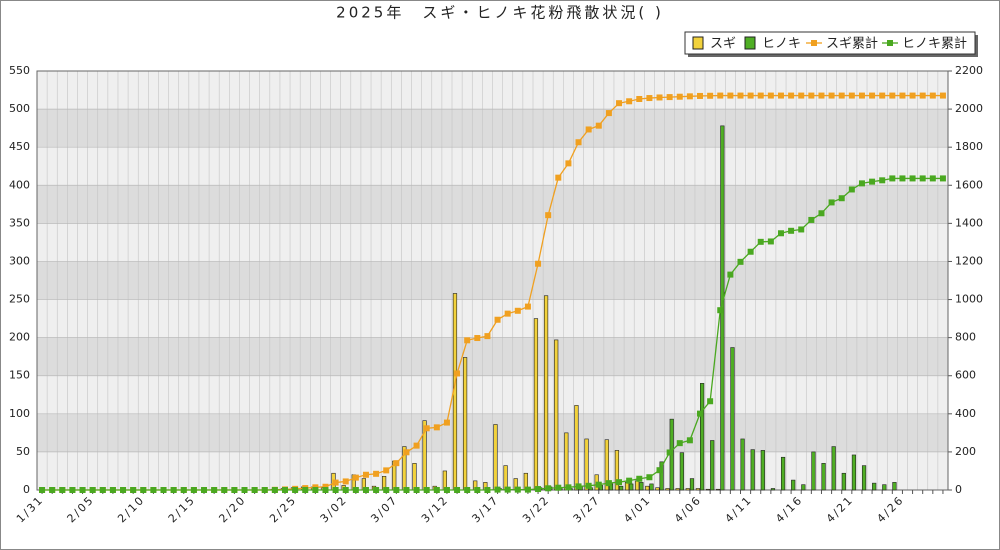  Describe the element at coordinates (698, 43) in the screenshot. I see `legend-swatch` at that location.